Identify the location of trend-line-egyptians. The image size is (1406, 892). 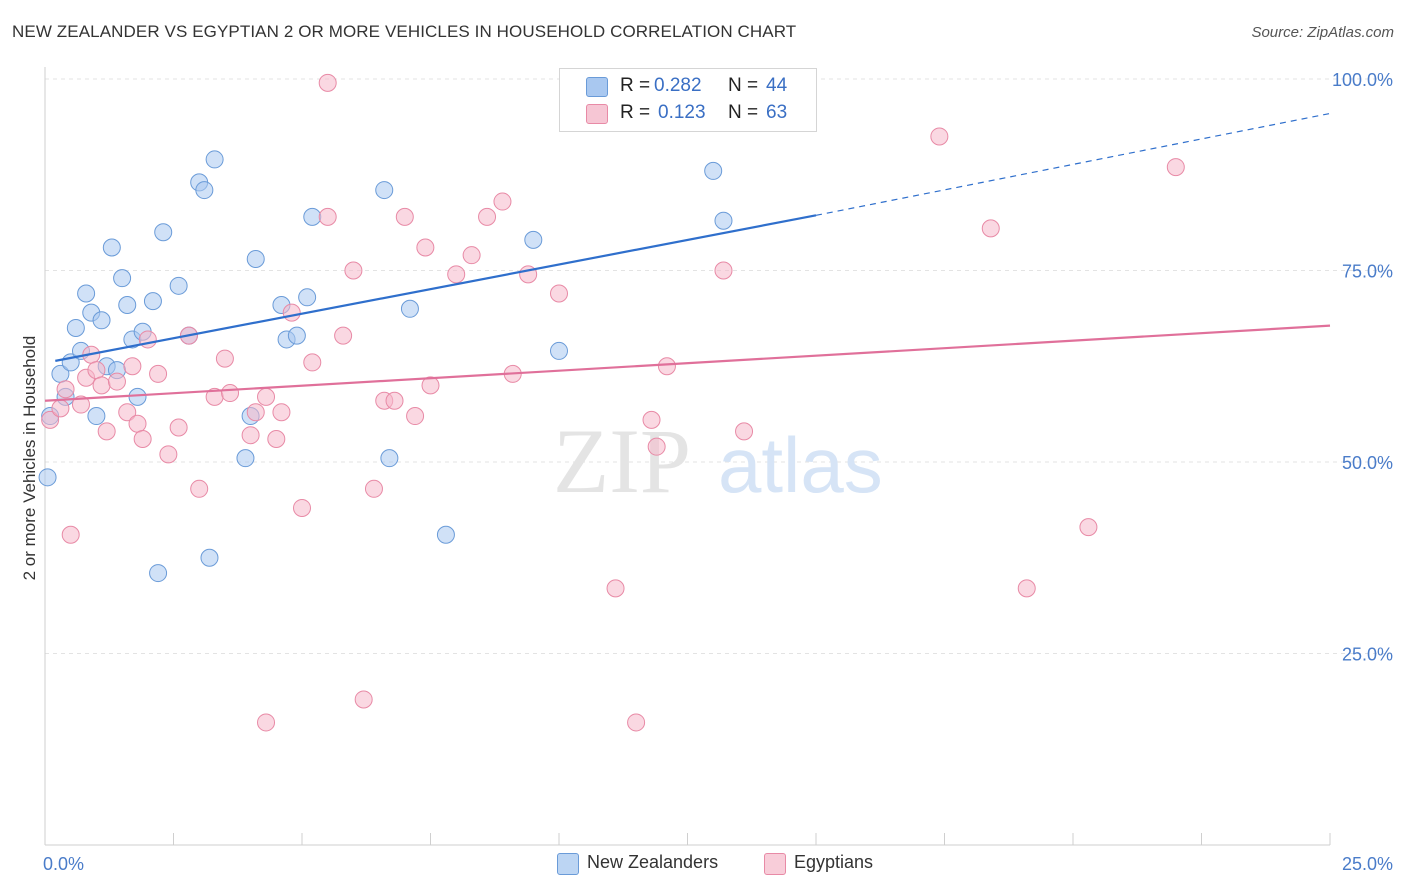
(687, 363).